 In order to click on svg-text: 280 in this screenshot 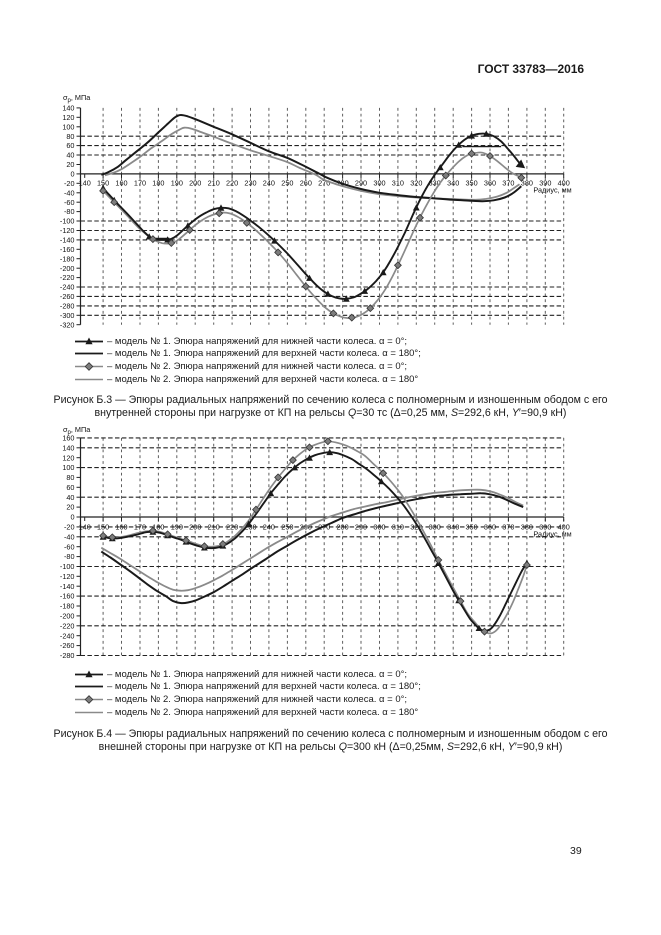, I will do `click(343, 527)`.